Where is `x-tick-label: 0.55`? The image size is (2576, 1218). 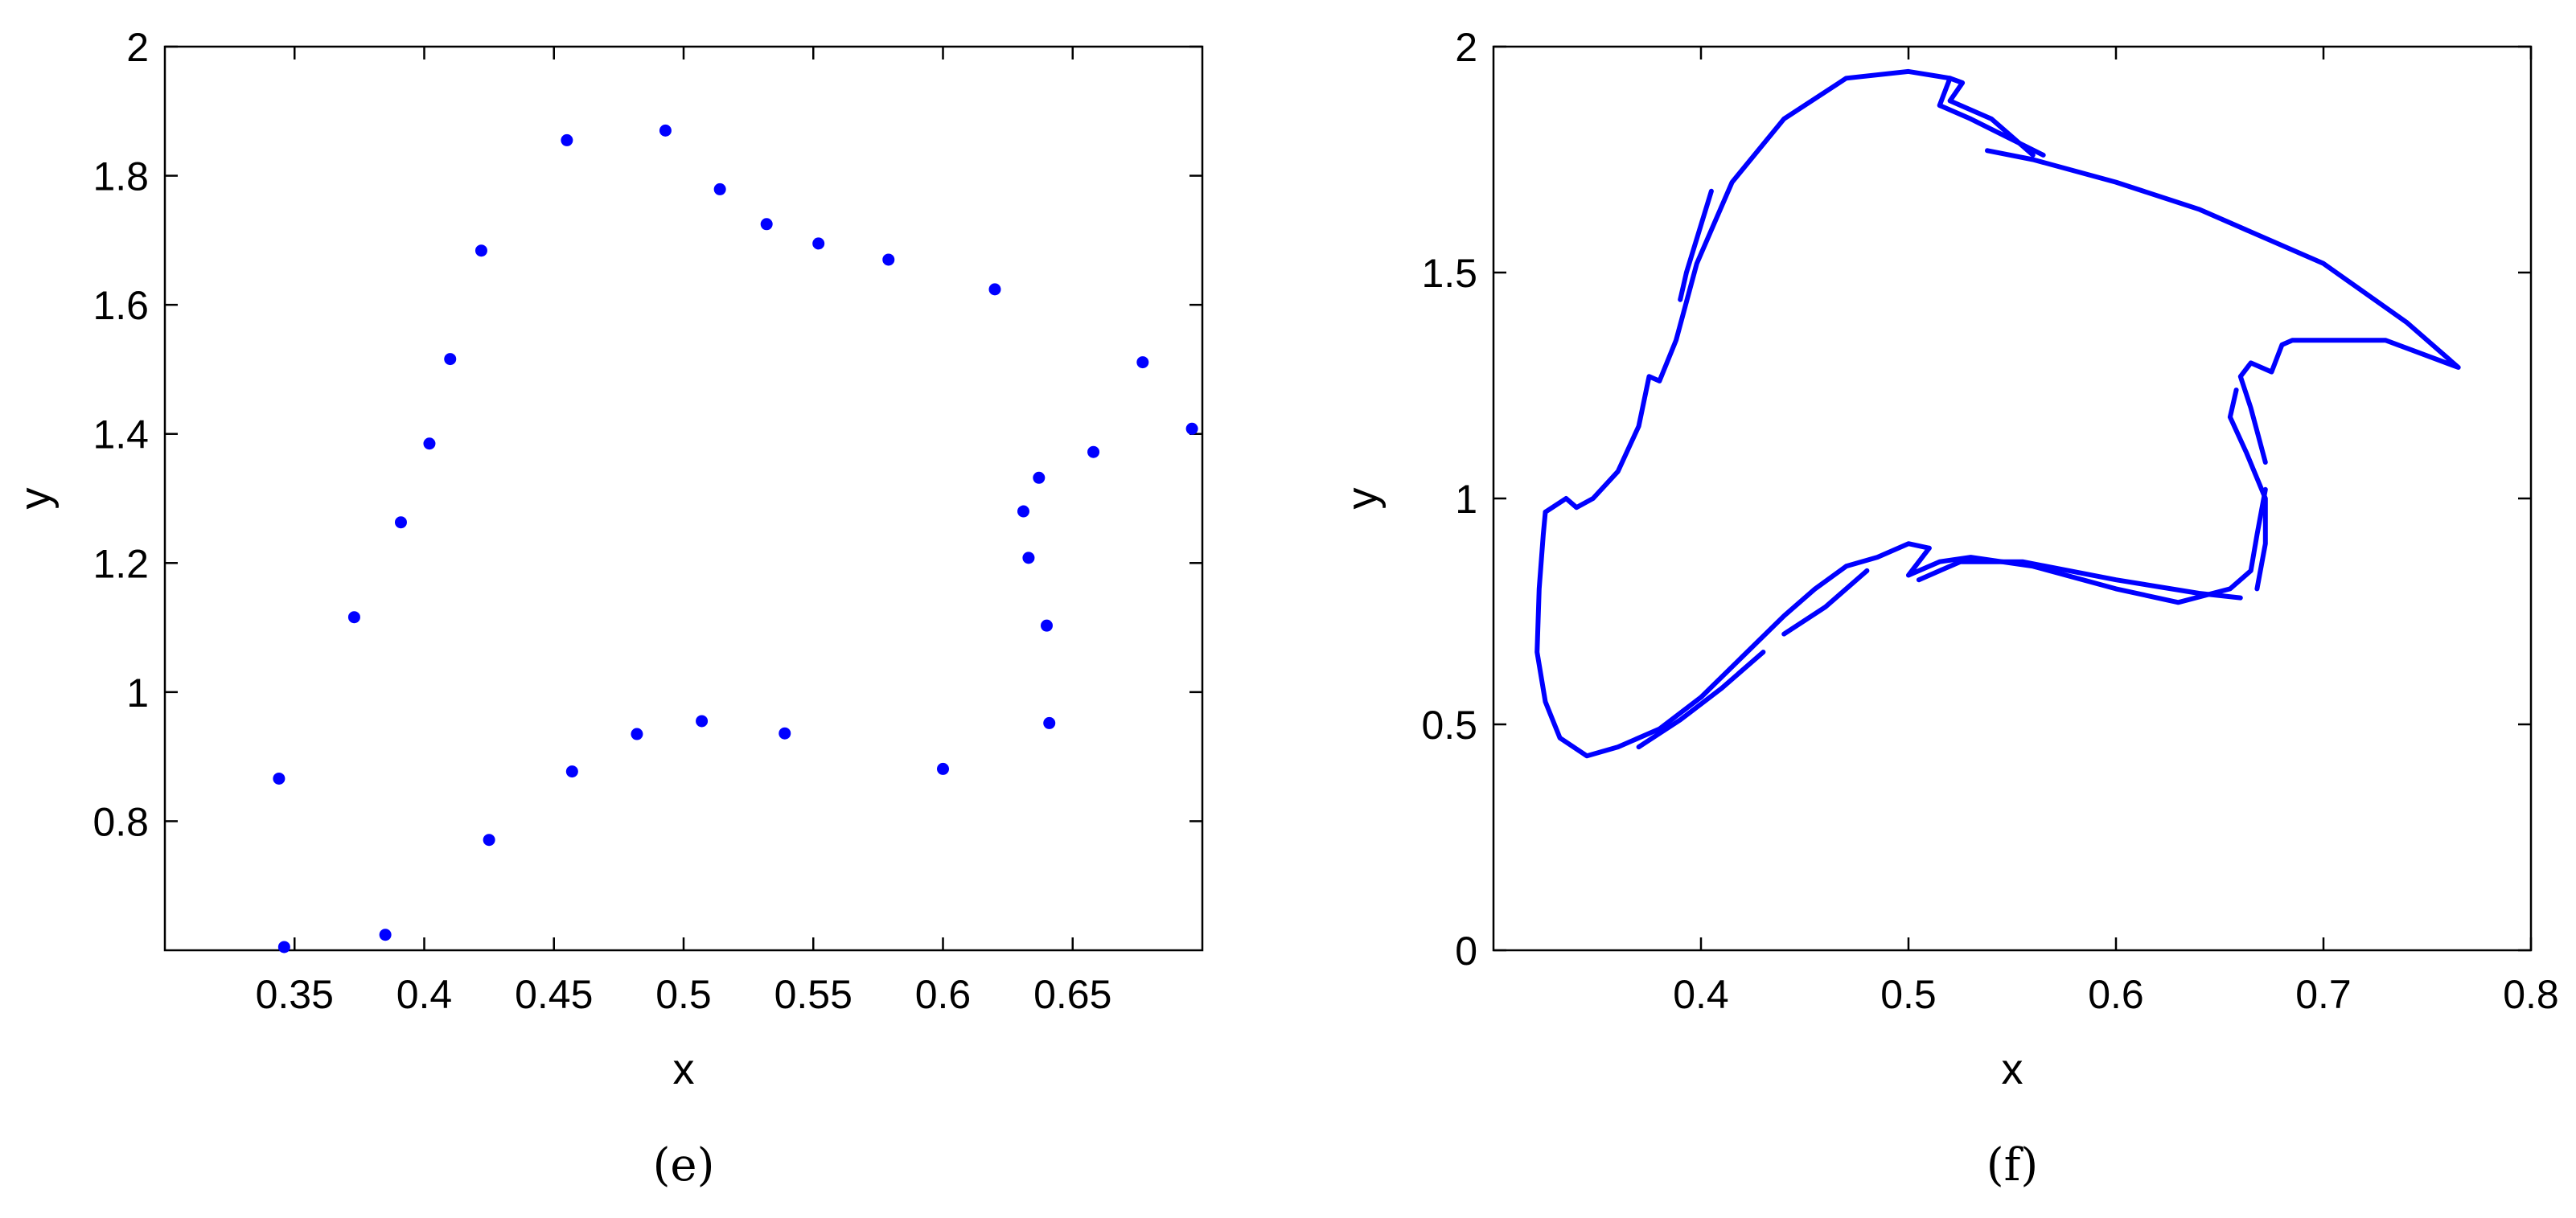
x-tick-label: 0.55 is located at coordinates (813, 995).